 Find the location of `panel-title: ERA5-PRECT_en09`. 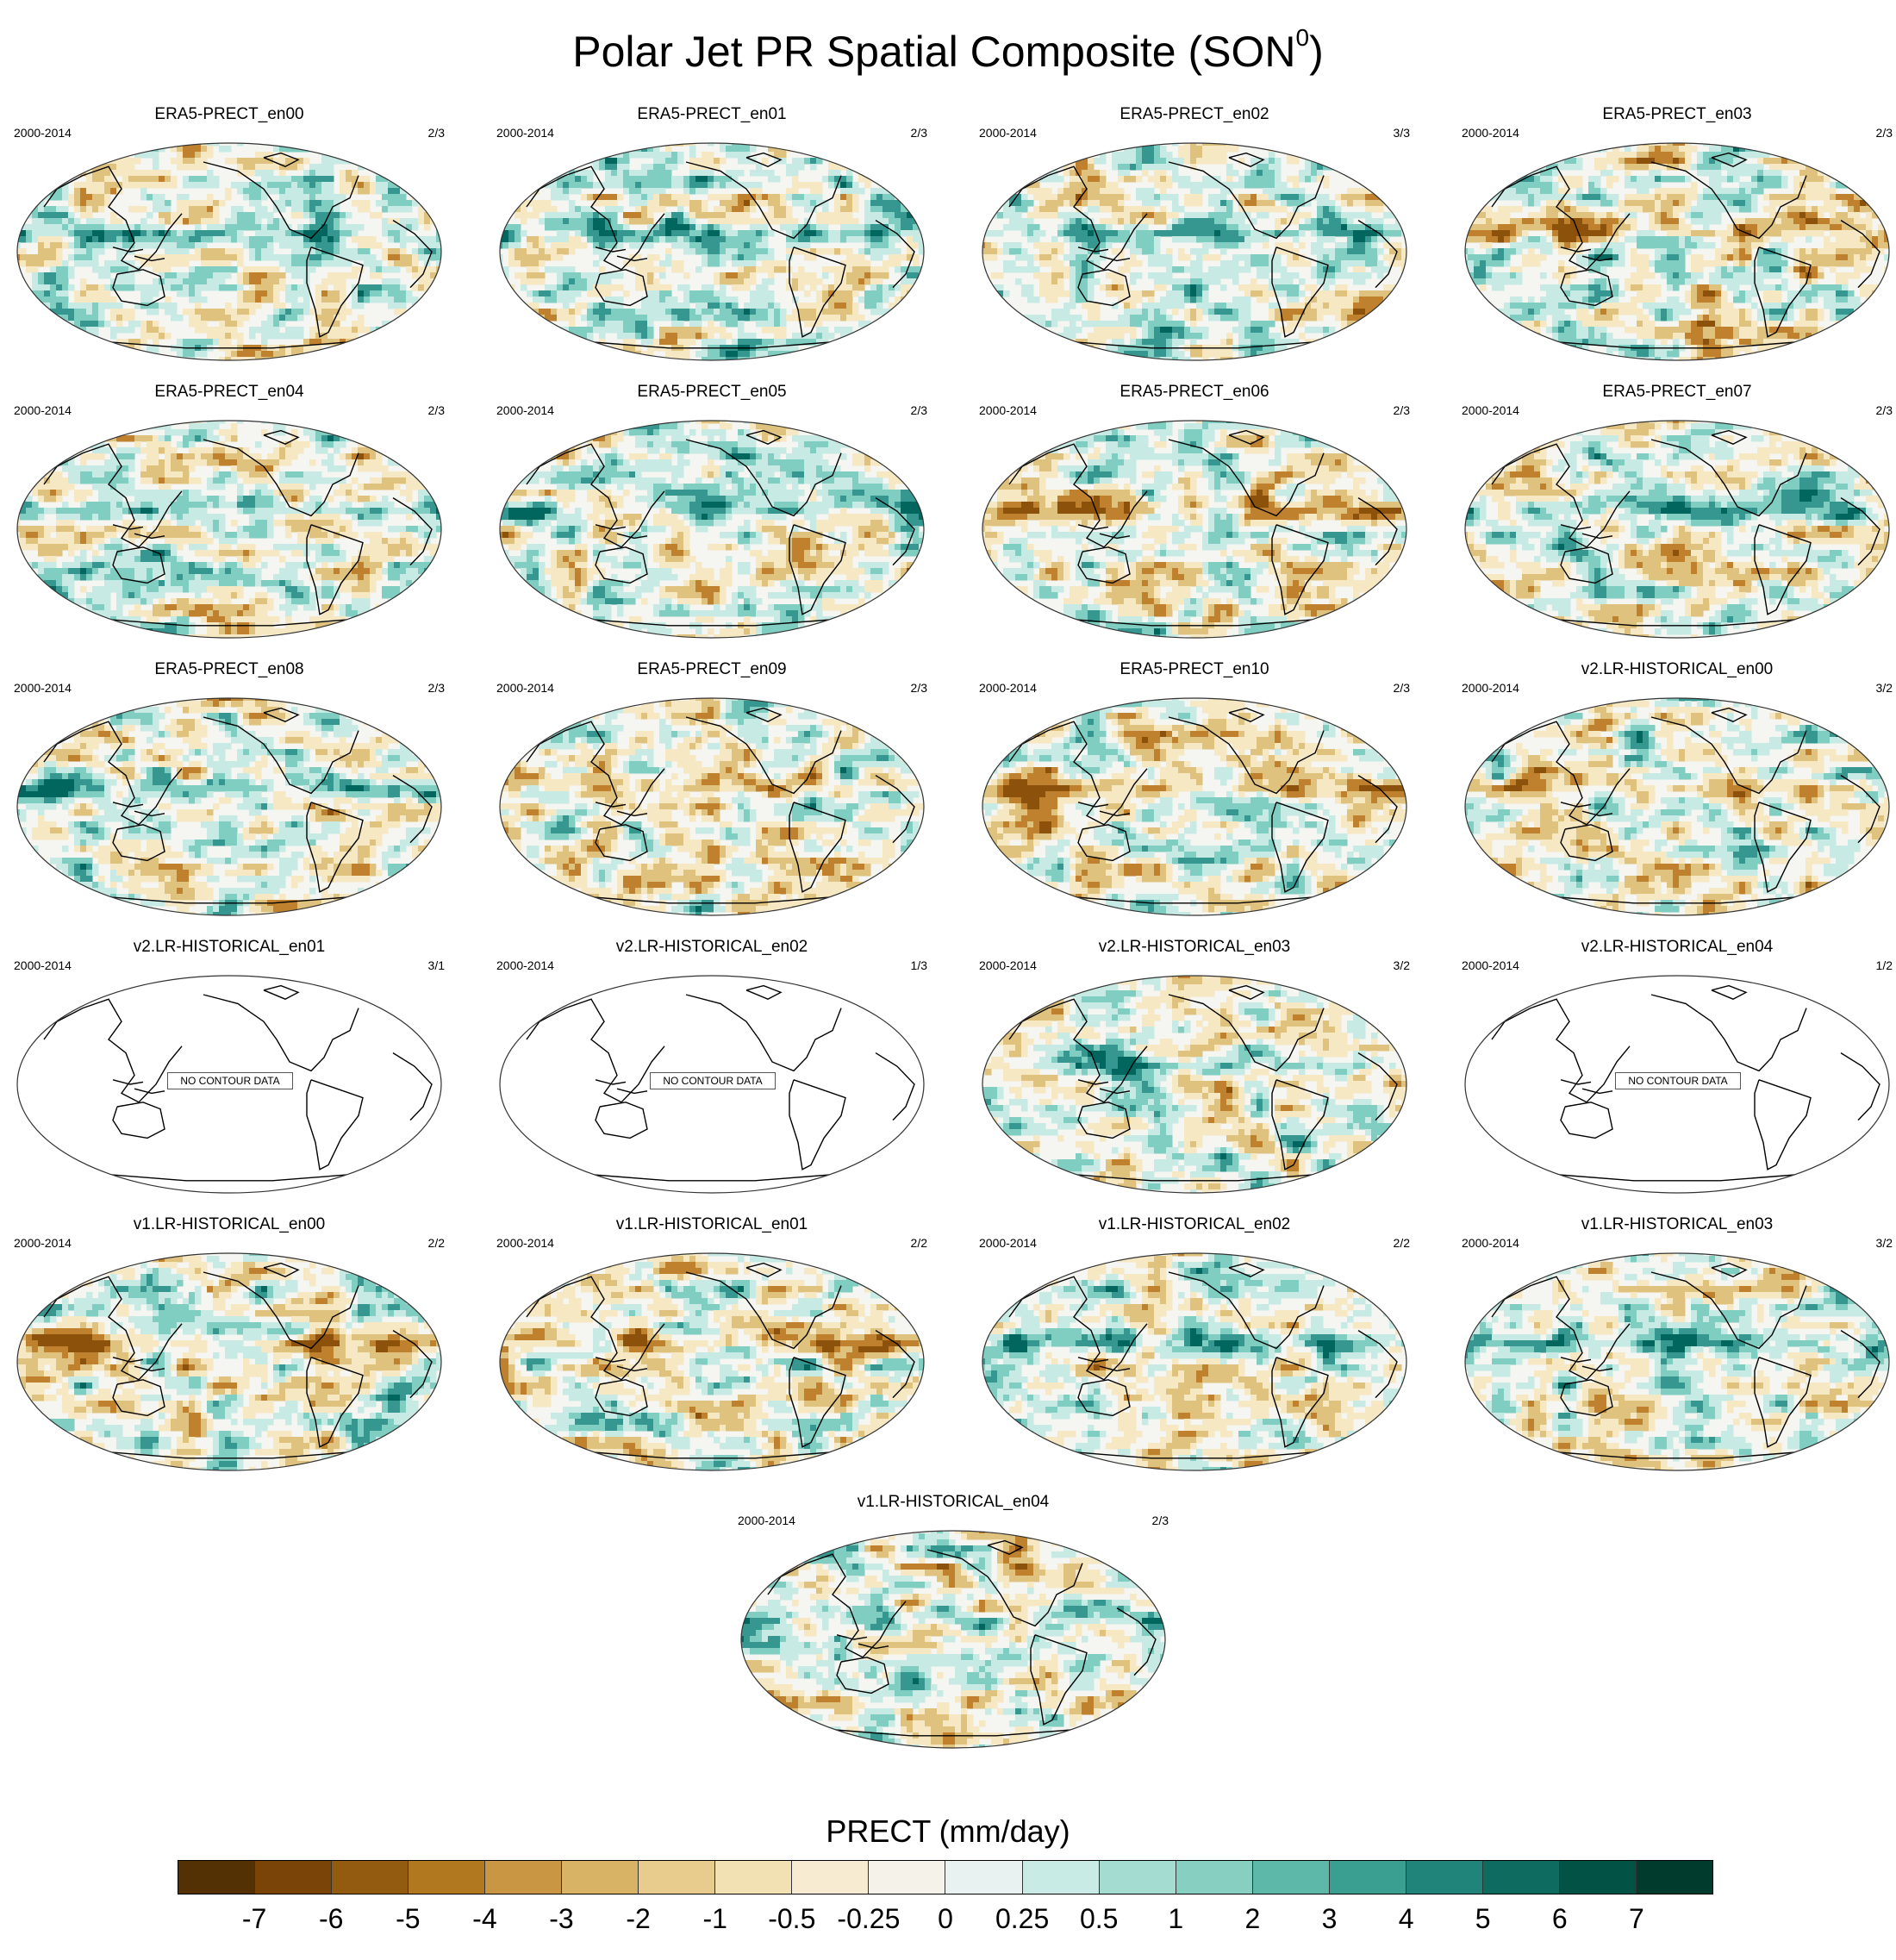

panel-title: ERA5-PRECT_en09 is located at coordinates (711, 670).